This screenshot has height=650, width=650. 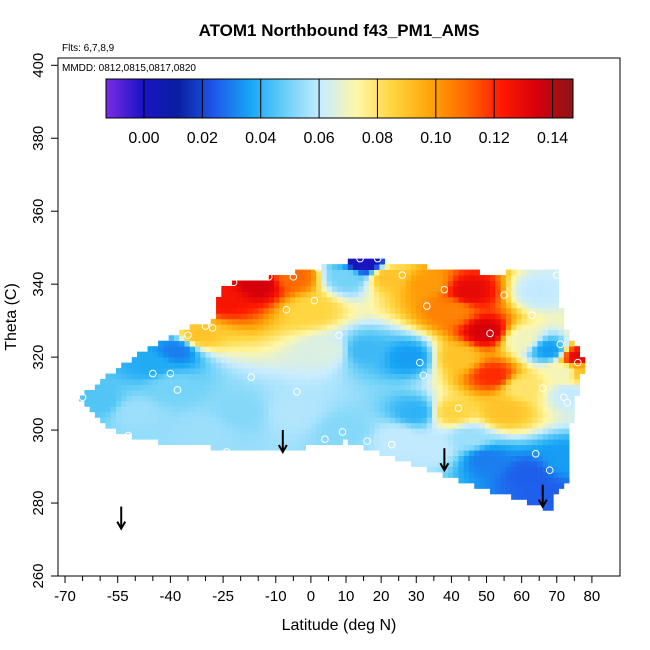 I want to click on colorbar-tick-label: 0.12, so click(x=494, y=138).